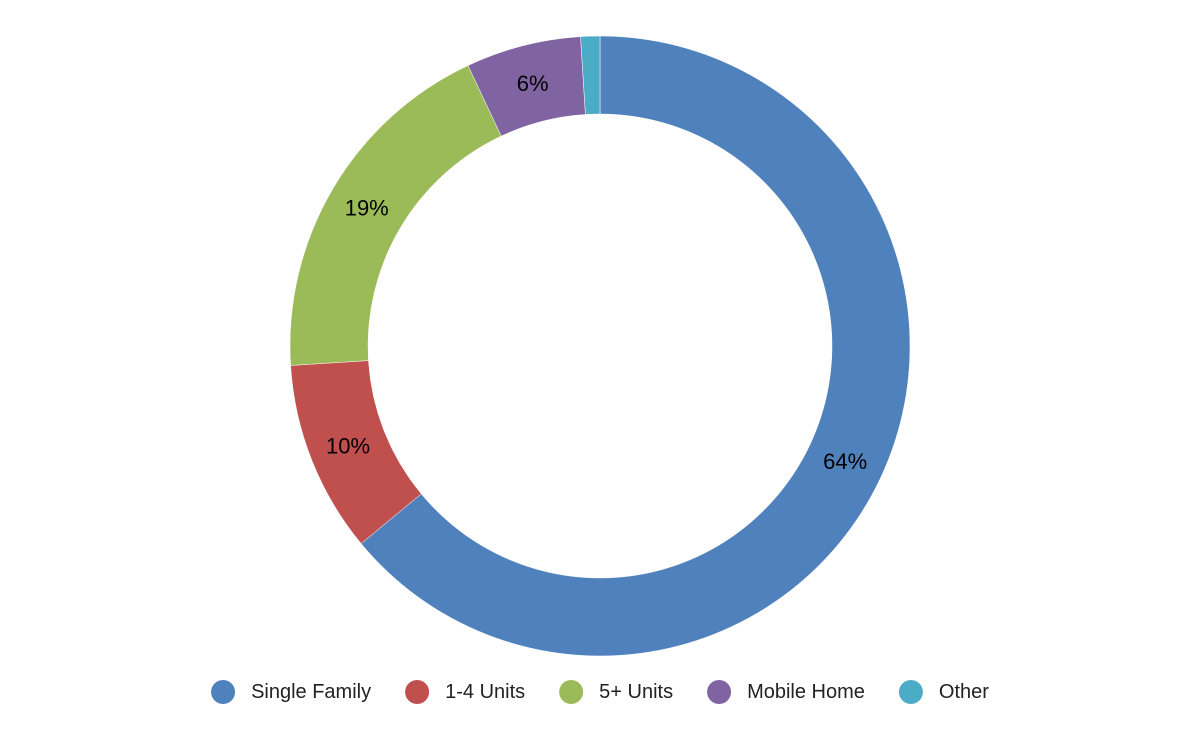 This screenshot has width=1200, height=742. Describe the element at coordinates (311, 692) in the screenshot. I see `legend-label-single-family: Single Family` at that location.